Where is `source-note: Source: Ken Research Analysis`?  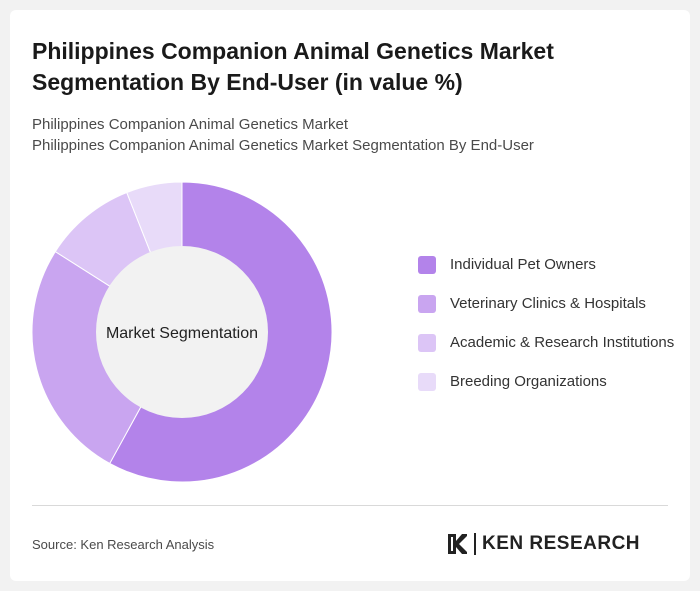
source-note: Source: Ken Research Analysis is located at coordinates (123, 544).